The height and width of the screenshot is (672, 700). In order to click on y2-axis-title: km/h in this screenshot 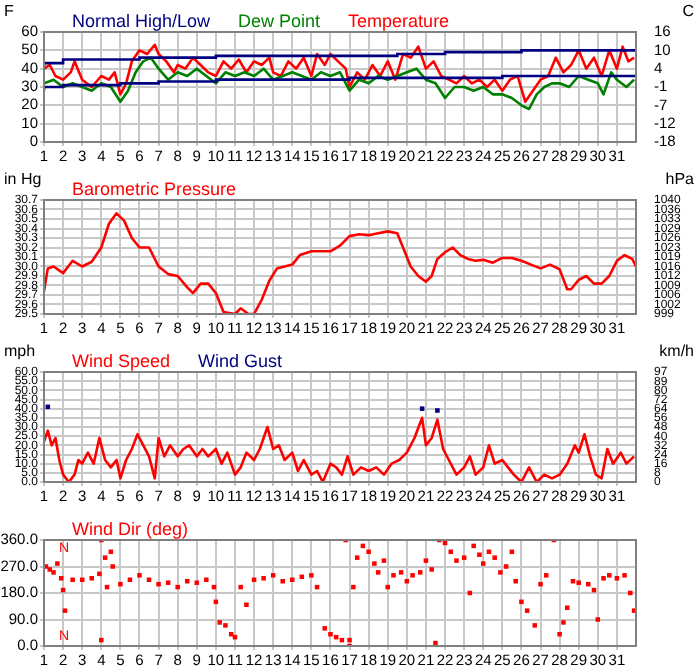, I will do `click(676, 351)`.